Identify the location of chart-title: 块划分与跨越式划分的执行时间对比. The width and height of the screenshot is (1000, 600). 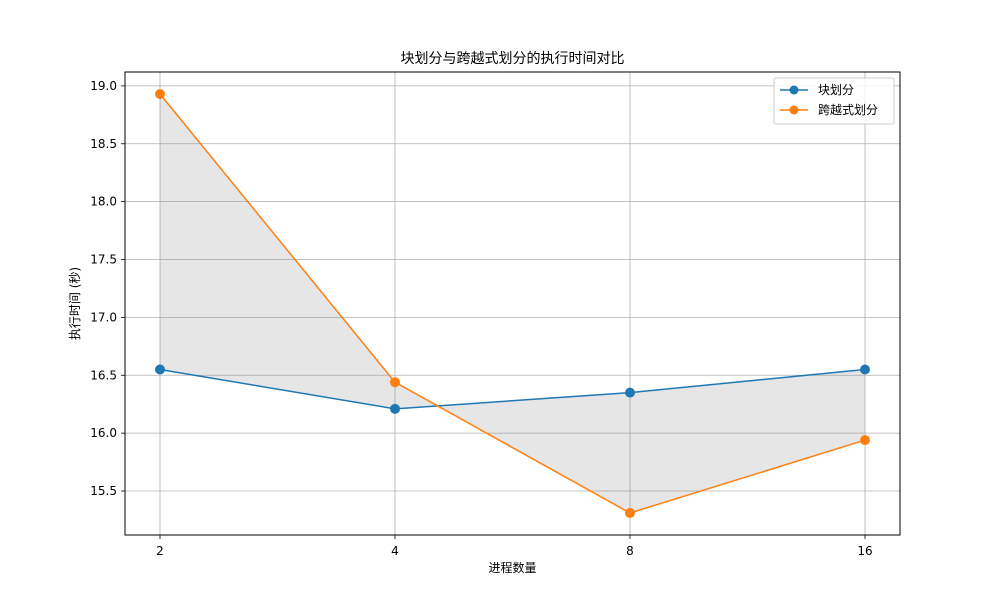
(513, 59).